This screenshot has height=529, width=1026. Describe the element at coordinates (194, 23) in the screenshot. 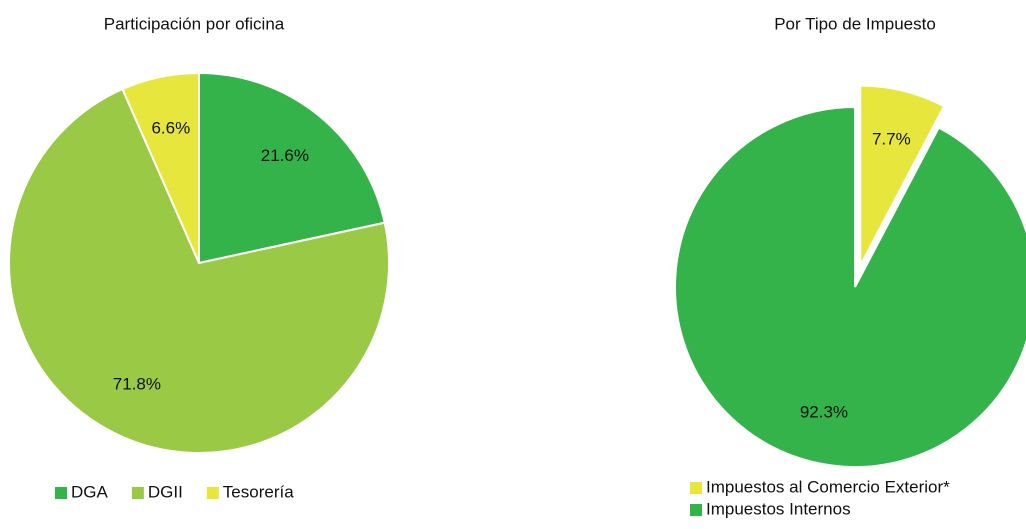

I see `chart-title: Participación por oficina` at that location.